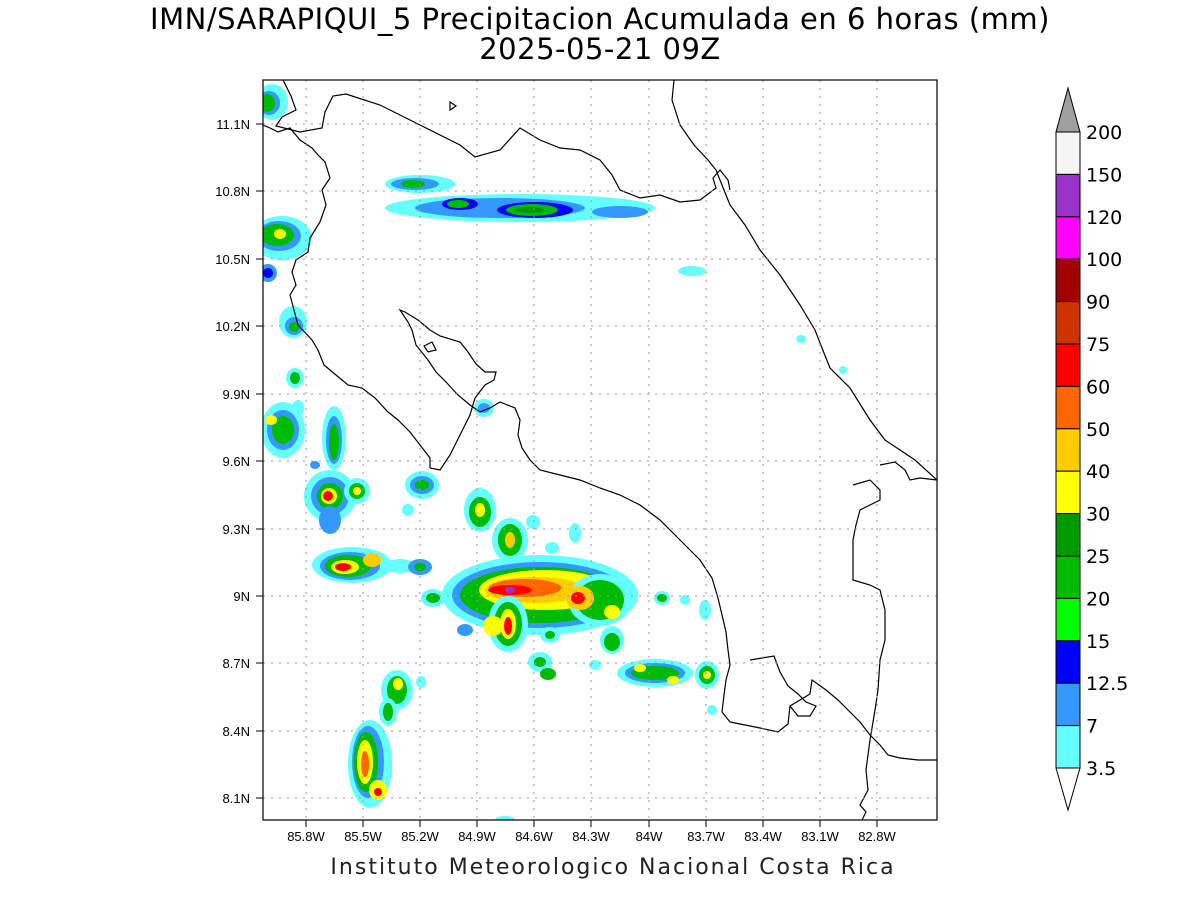 The width and height of the screenshot is (1200, 900). What do you see at coordinates (1107, 684) in the screenshot?
I see `colorbar-label: 12.5` at bounding box center [1107, 684].